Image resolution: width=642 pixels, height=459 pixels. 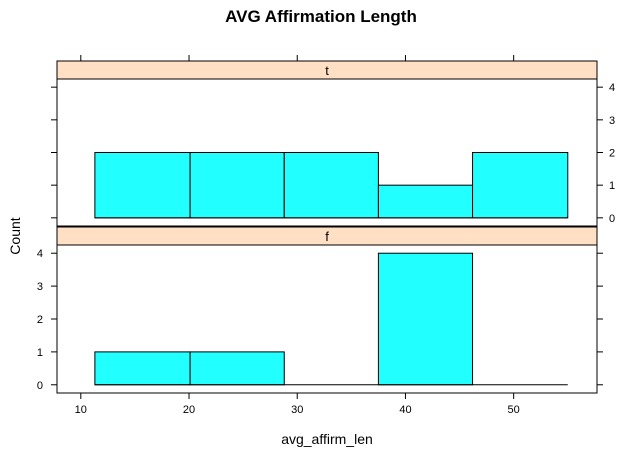 I want to click on x-tick-label: 30, so click(x=297, y=410).